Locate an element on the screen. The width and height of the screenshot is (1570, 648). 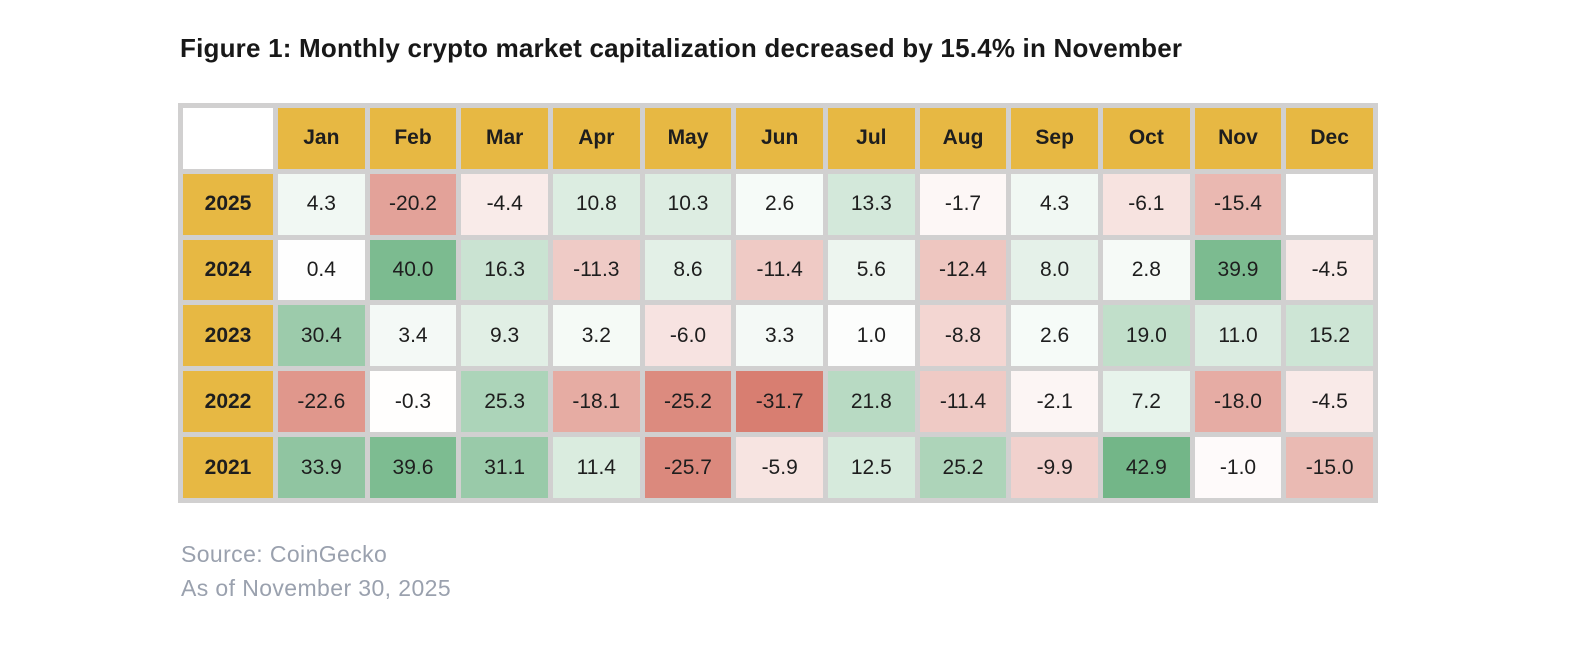
col-header-oct: Oct is located at coordinates (1146, 138).